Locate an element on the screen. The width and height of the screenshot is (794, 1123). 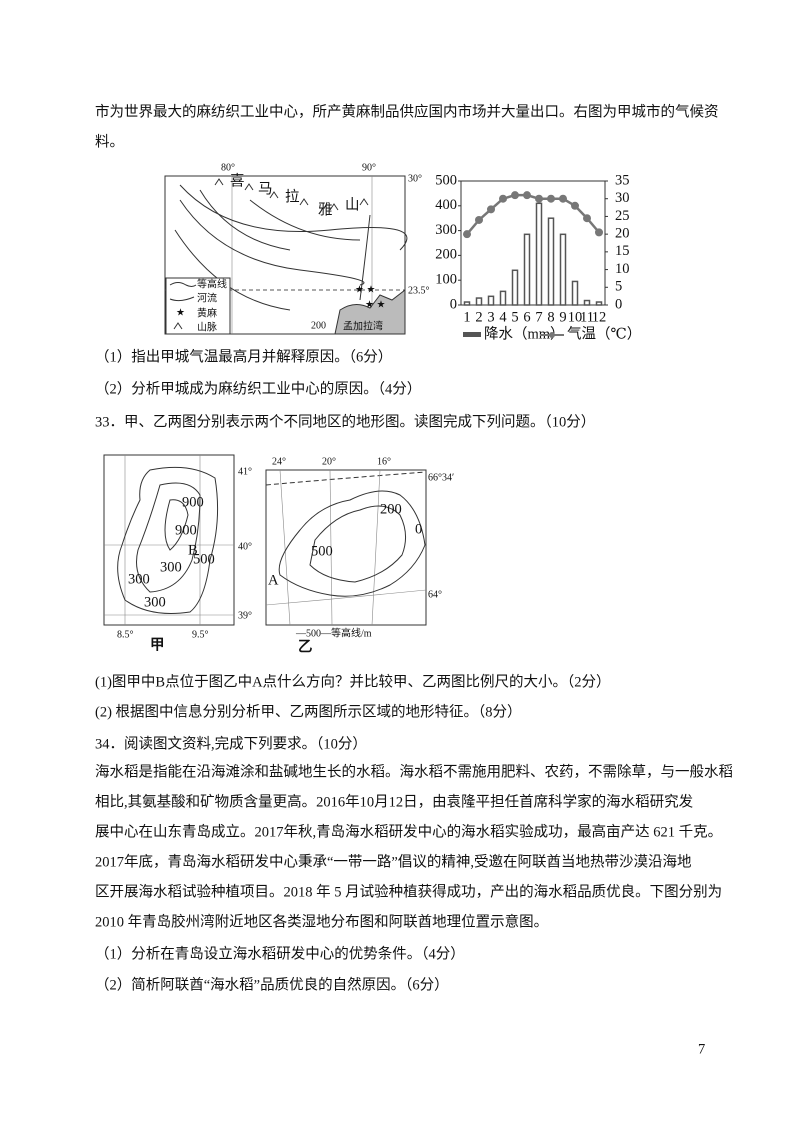
jute-symbol: ★ ★ is located at coordinates (375, 304).